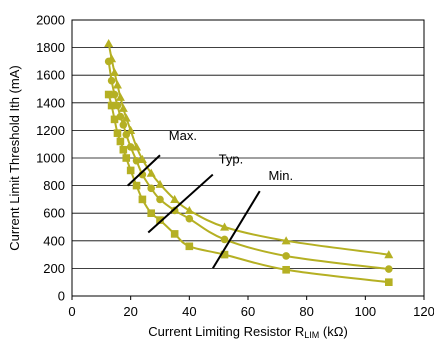 Image resolution: width=434 pixels, height=340 pixels. Describe the element at coordinates (189, 311) in the screenshot. I see `x-tick-label-40: 40` at that location.